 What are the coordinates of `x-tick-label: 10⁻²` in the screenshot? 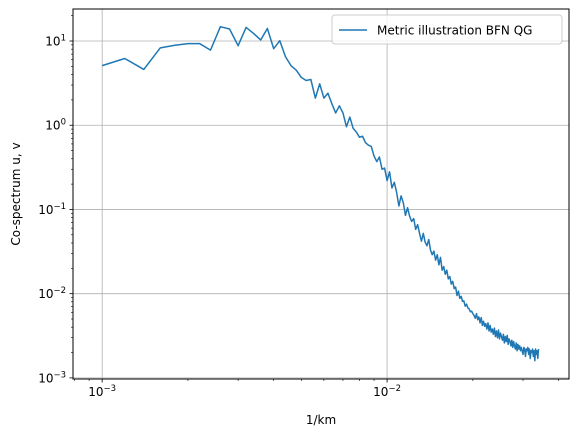 It's located at (387, 391).